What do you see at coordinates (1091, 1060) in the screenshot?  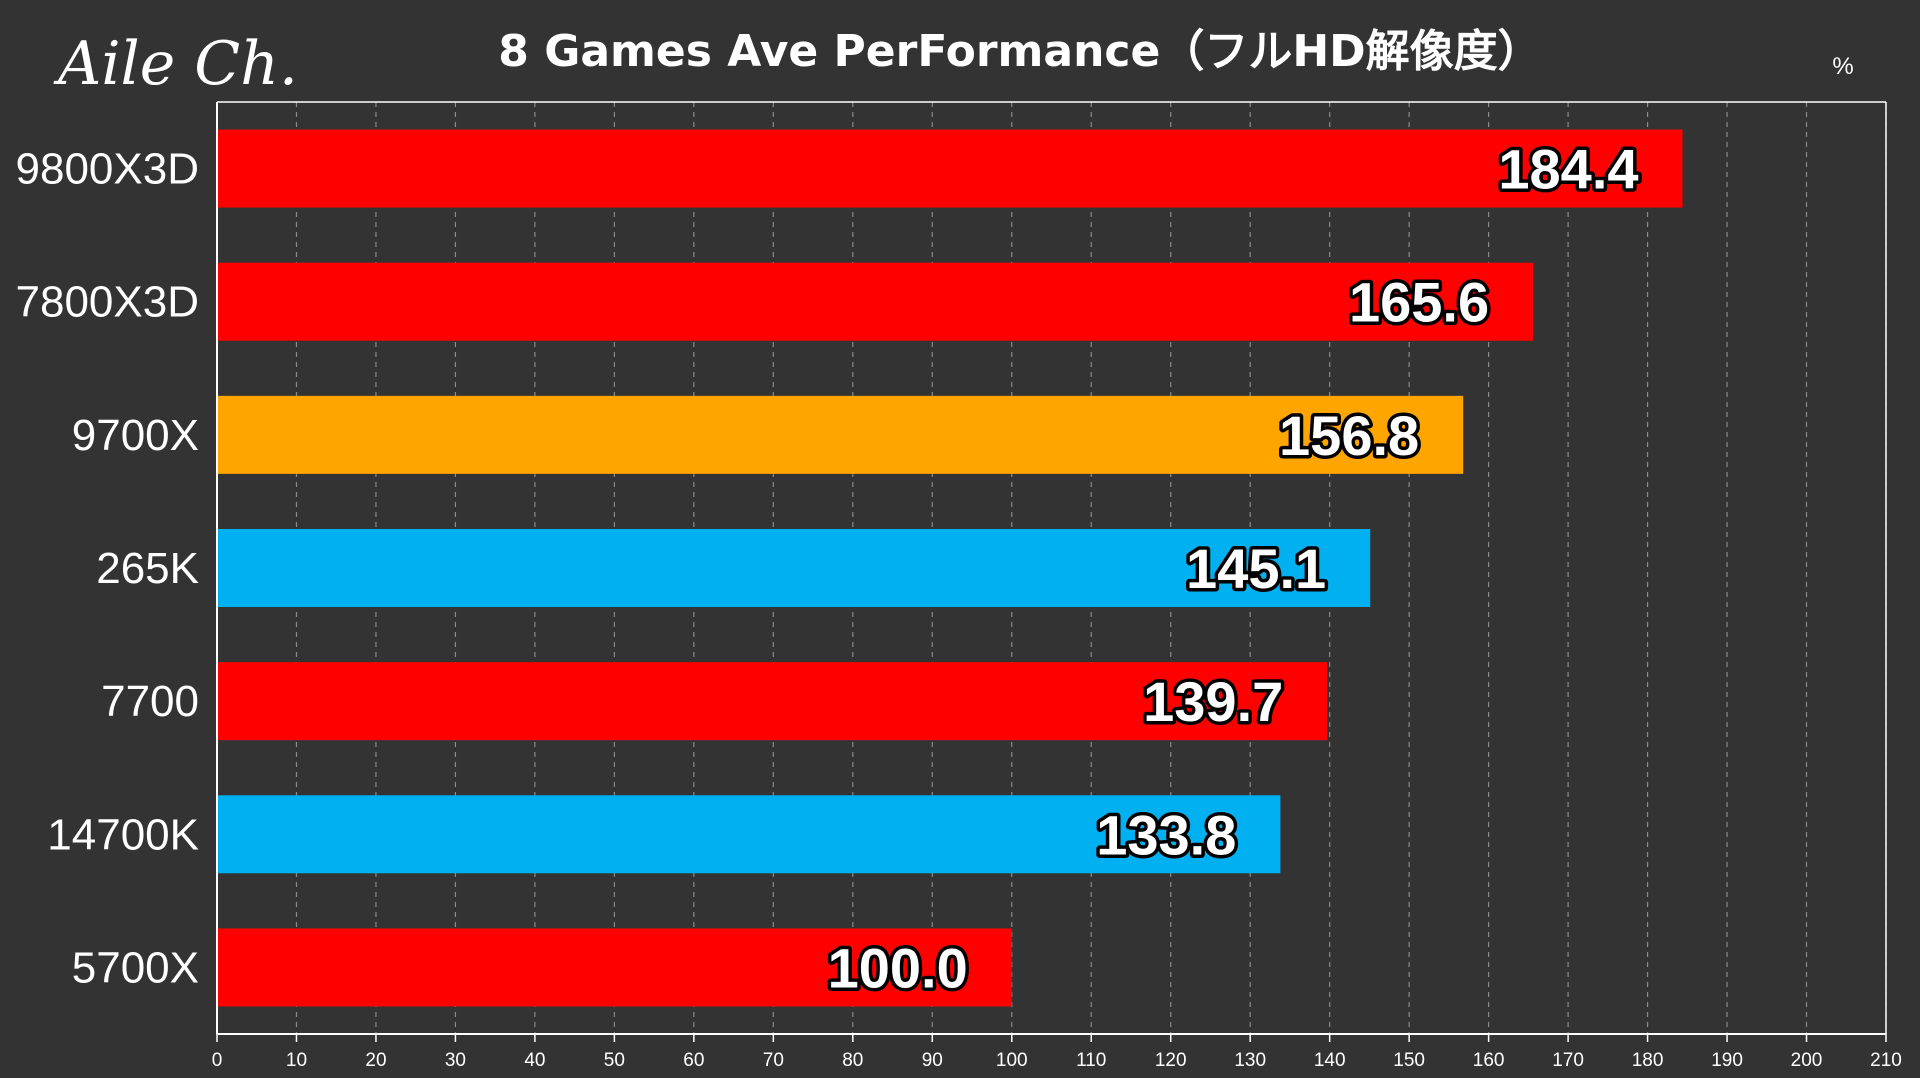 I see `x-tick-label: 110` at bounding box center [1091, 1060].